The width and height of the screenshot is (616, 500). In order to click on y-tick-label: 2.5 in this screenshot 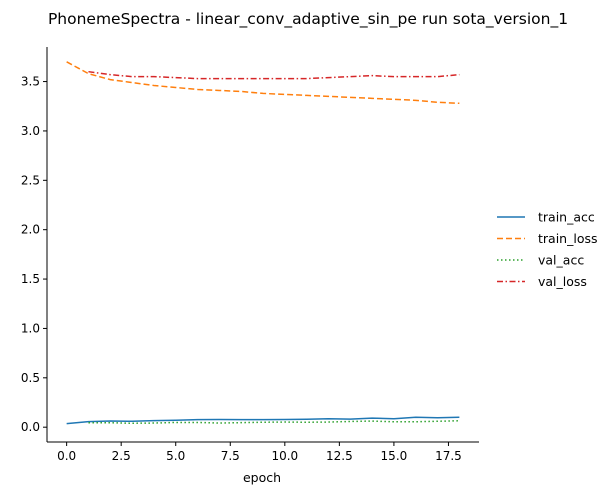, I will do `click(30, 180)`.